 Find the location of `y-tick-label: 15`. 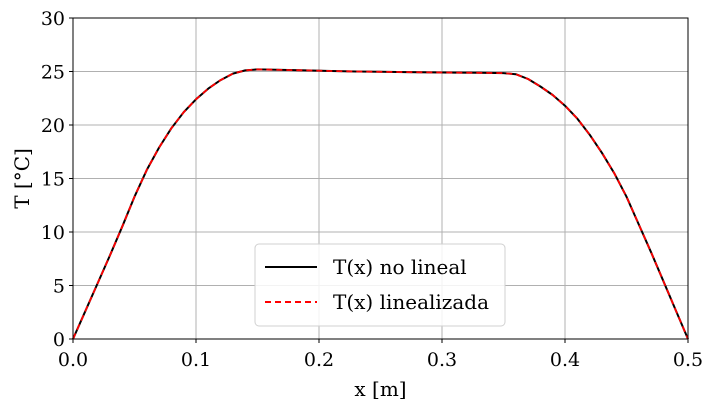

y-tick-label: 15 is located at coordinates (53, 180).